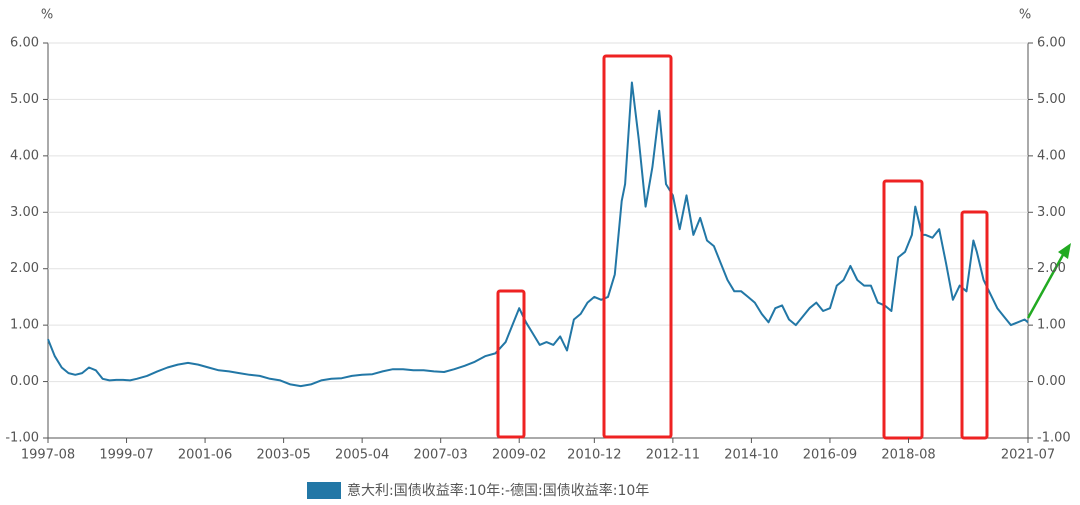  I want to click on y2-tick-label: 0.00, so click(1051, 381).